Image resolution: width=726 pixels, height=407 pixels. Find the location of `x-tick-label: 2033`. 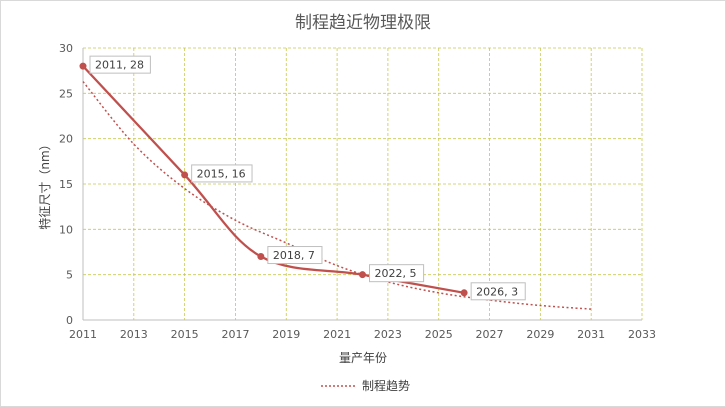

x-tick-label: 2033 is located at coordinates (642, 334).